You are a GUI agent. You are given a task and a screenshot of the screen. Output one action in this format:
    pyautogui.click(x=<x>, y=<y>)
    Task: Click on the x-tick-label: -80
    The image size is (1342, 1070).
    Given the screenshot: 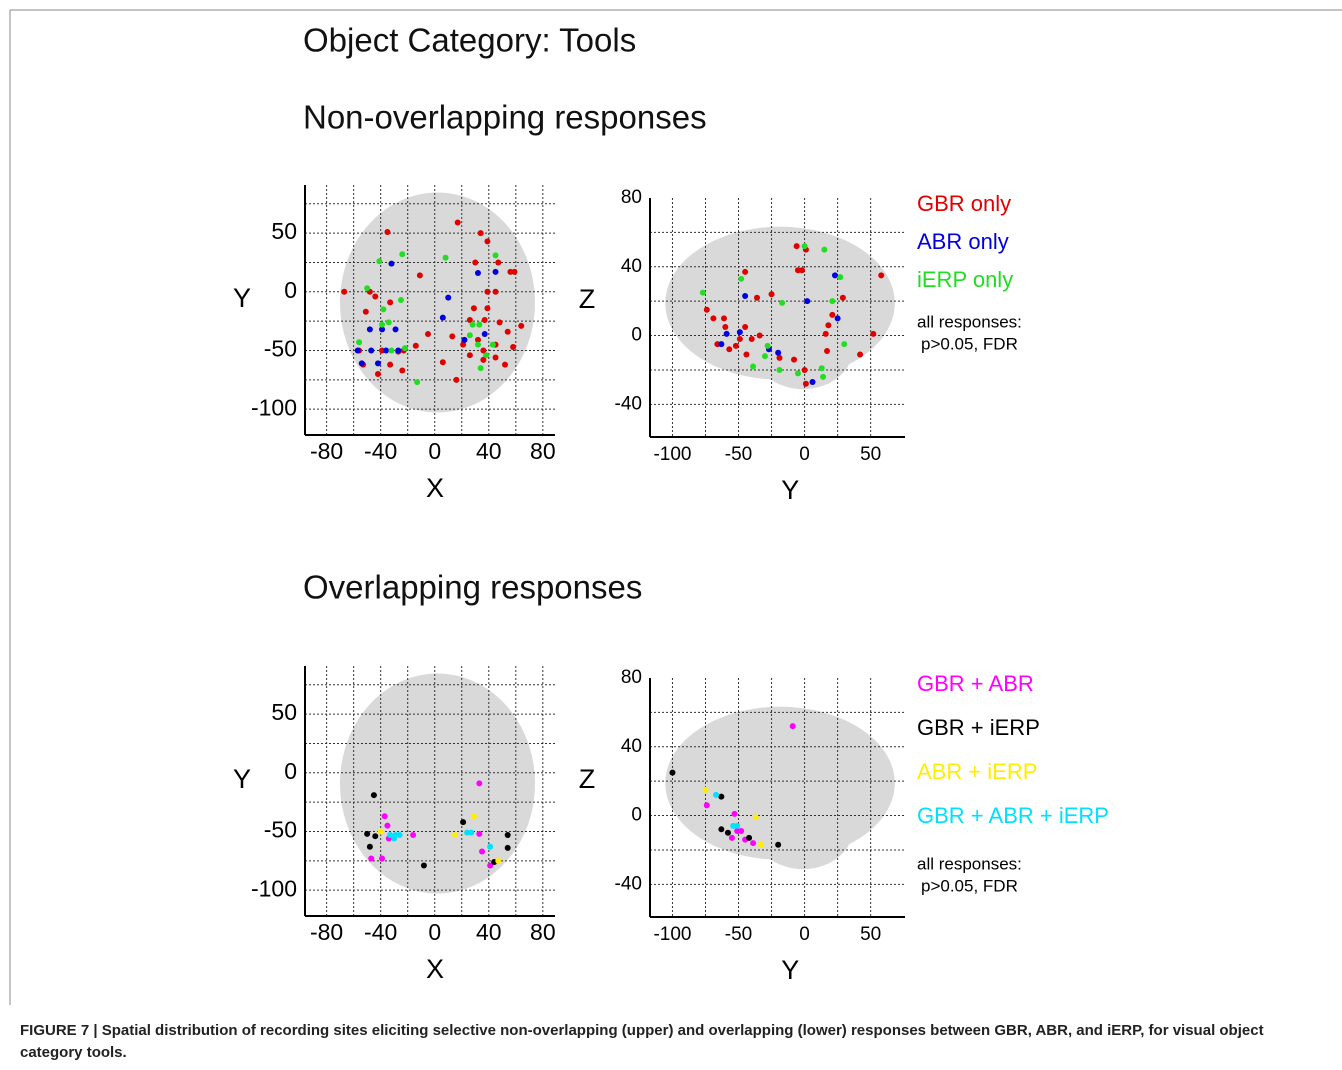 What is the action you would take?
    pyautogui.click(x=326, y=451)
    